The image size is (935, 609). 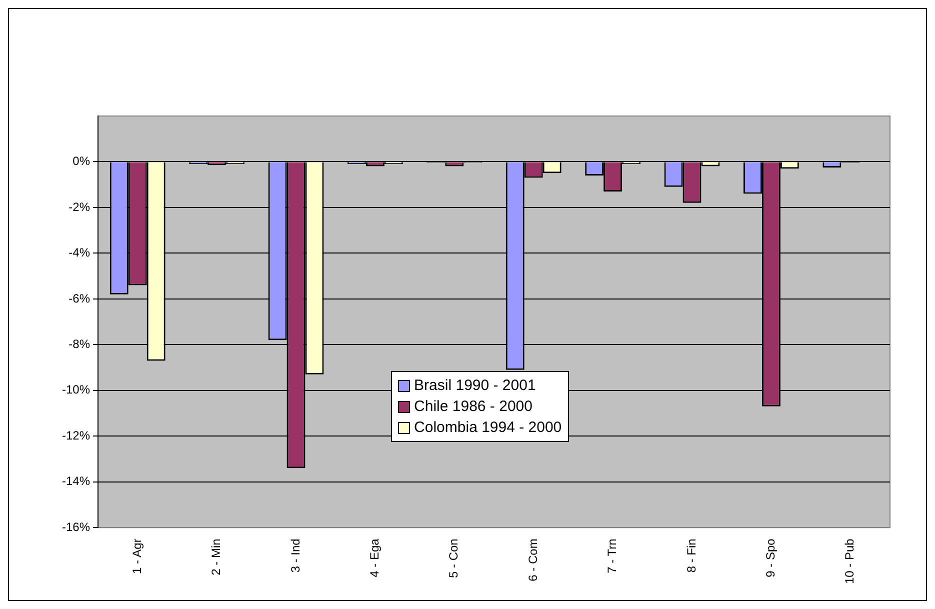 What do you see at coordinates (137, 556) in the screenshot?
I see `x-tick-label: 1 - Agr` at bounding box center [137, 556].